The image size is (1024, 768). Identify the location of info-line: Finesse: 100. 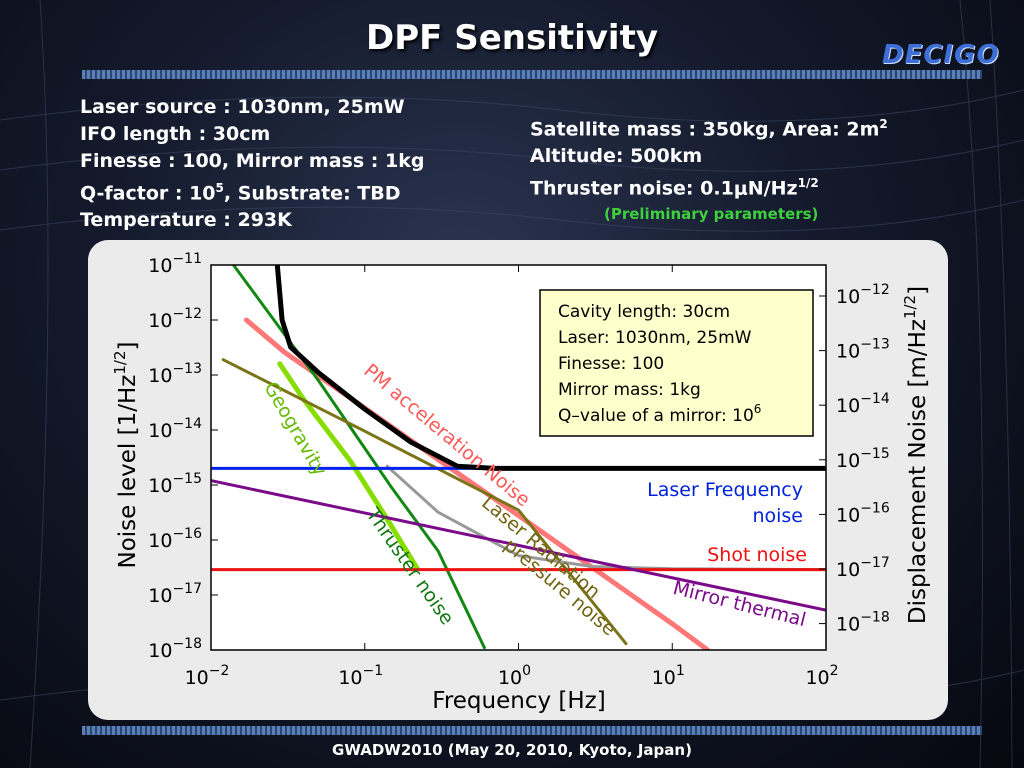
(611, 364).